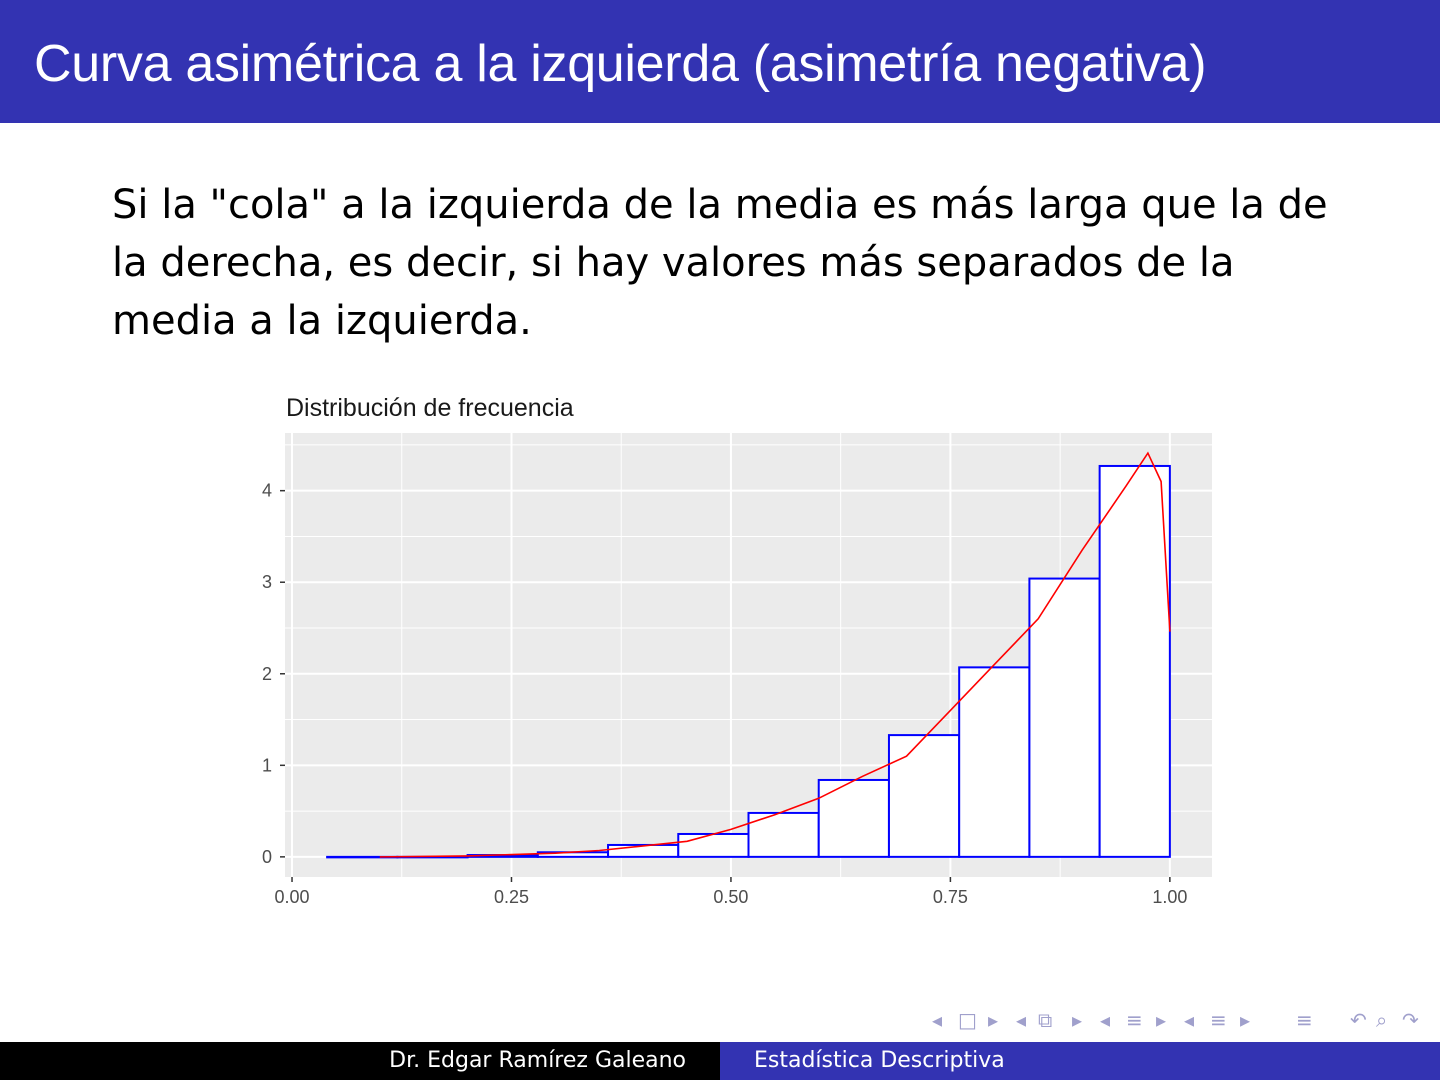 This screenshot has height=1080, width=1440. I want to click on beamer-navigation: ◂ □ ▸ ◂ ⧉ ▸ ◂ ≡ ▸ ◂ ≡ ▸ ≡ ↶ ⌕ ↷, so click(1180, 1021).